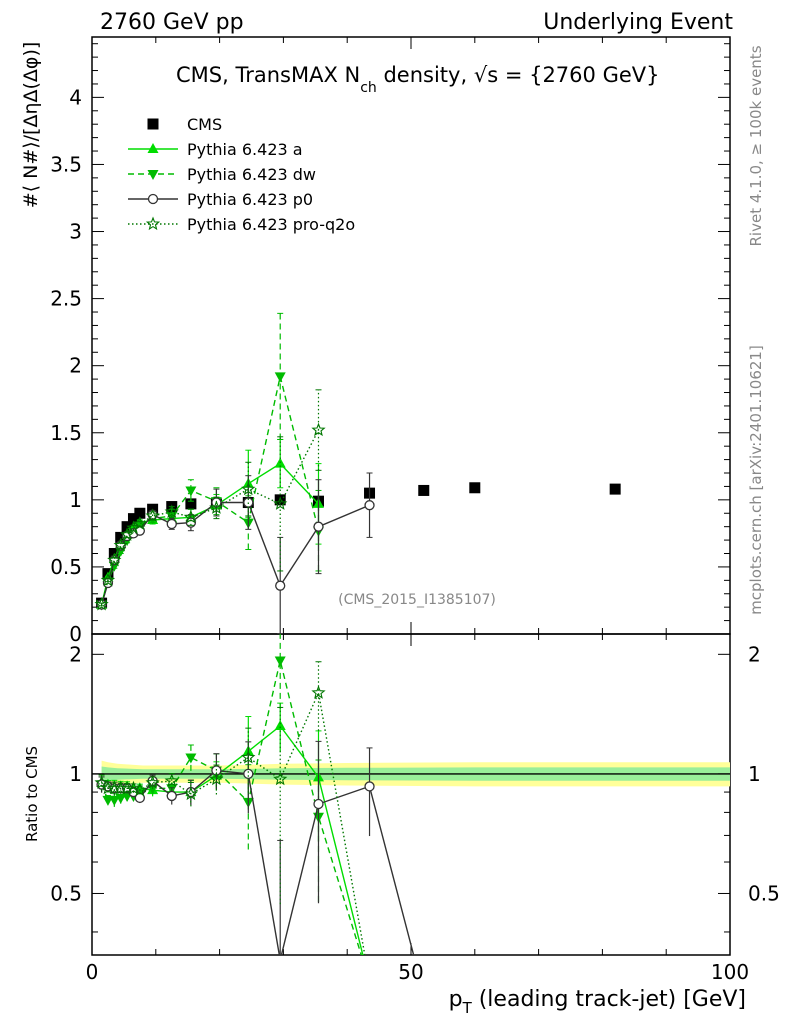 The width and height of the screenshot is (786, 1024). What do you see at coordinates (467, 1008) in the screenshot?
I see `x-label-sub: T` at bounding box center [467, 1008].